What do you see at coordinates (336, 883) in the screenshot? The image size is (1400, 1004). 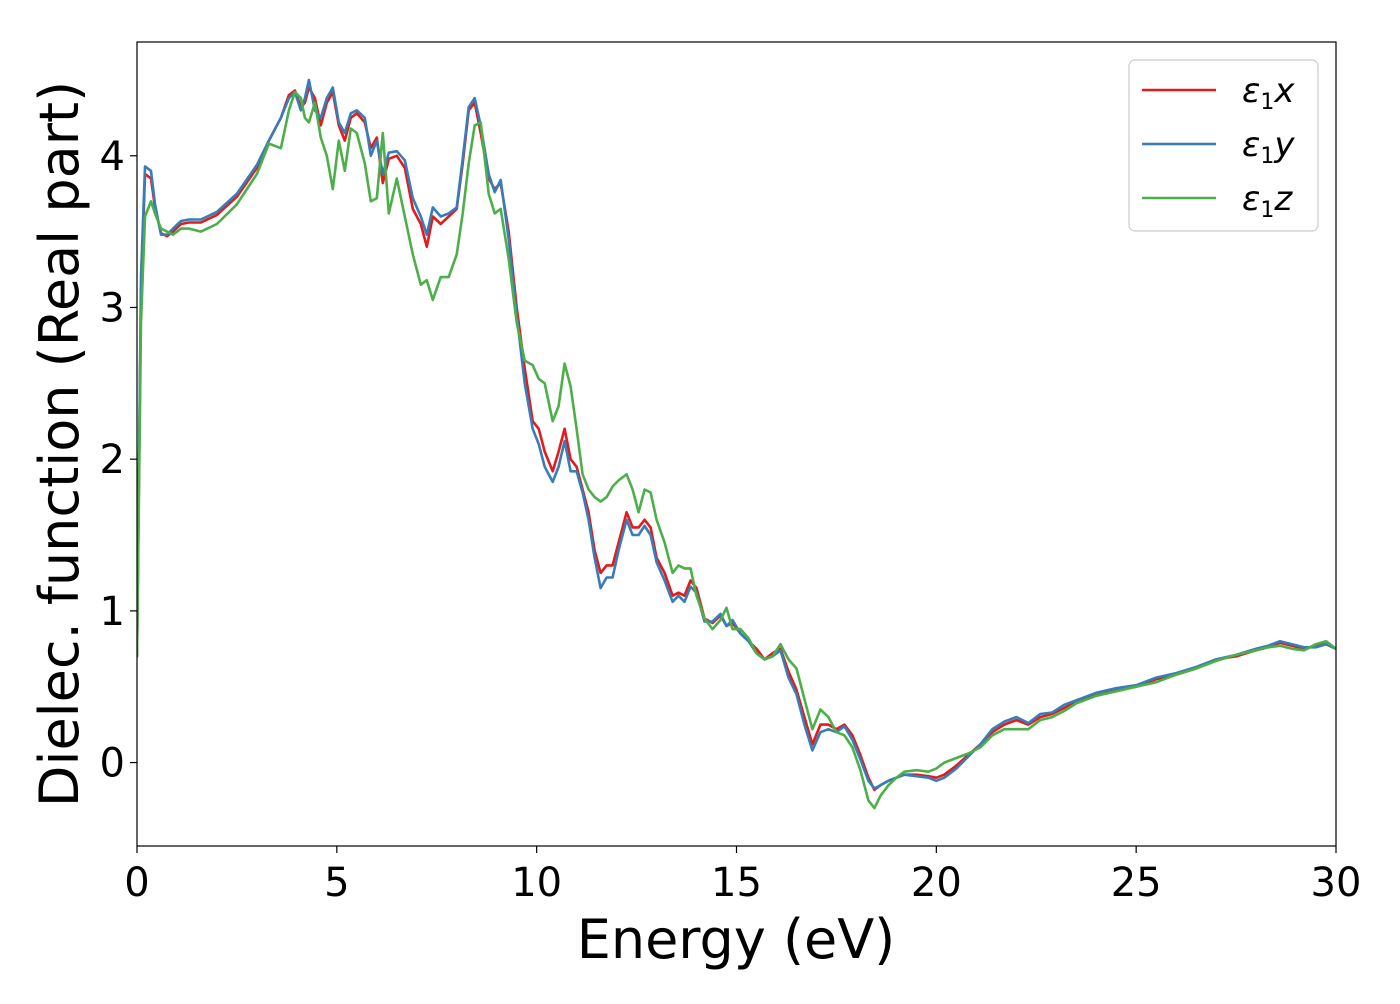 I see `x-tick-label: 5` at bounding box center [336, 883].